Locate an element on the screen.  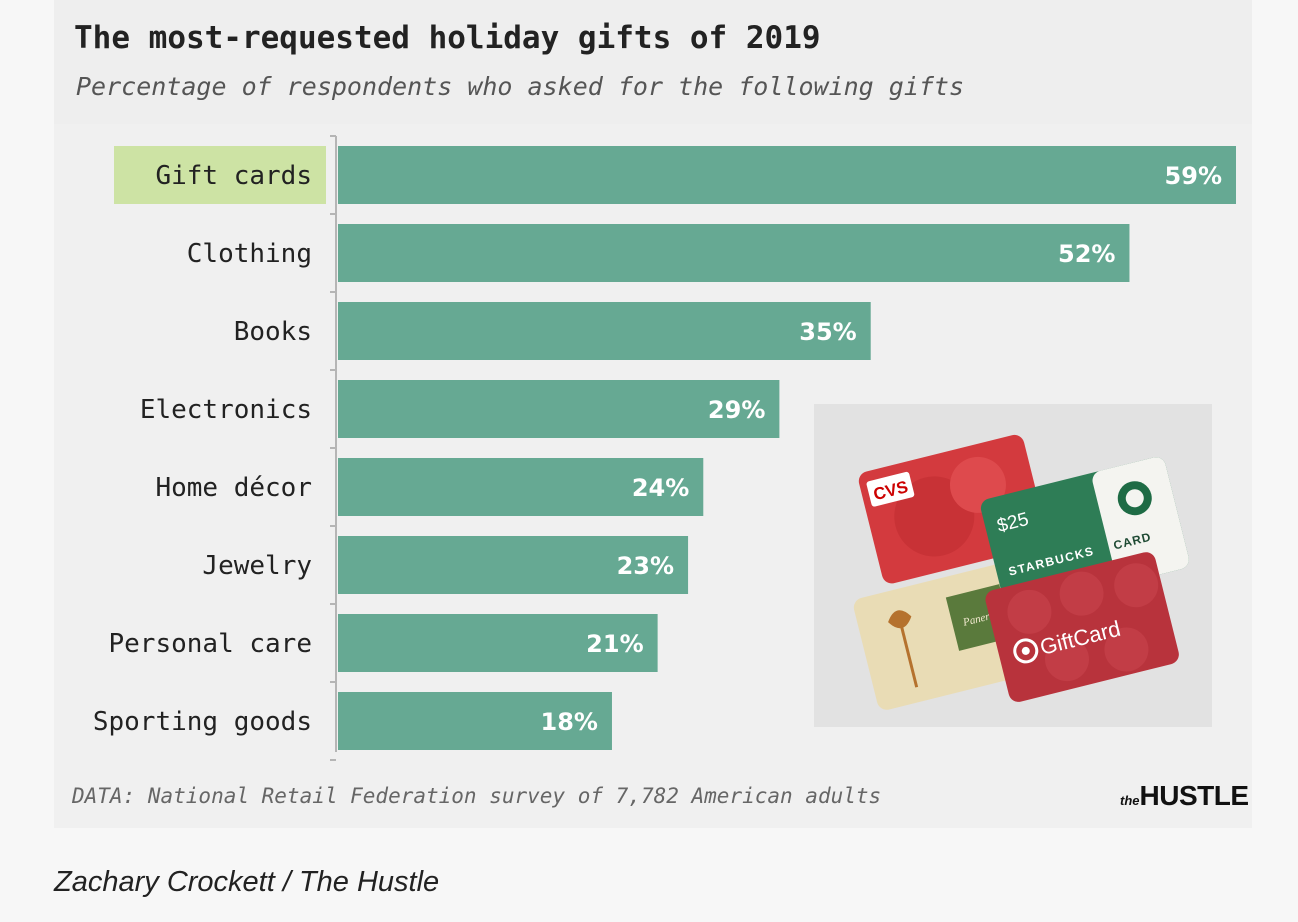
gift-cards-illustration: CVS Panera $25 STARBUCKS CARD is located at coordinates (1021, 572).